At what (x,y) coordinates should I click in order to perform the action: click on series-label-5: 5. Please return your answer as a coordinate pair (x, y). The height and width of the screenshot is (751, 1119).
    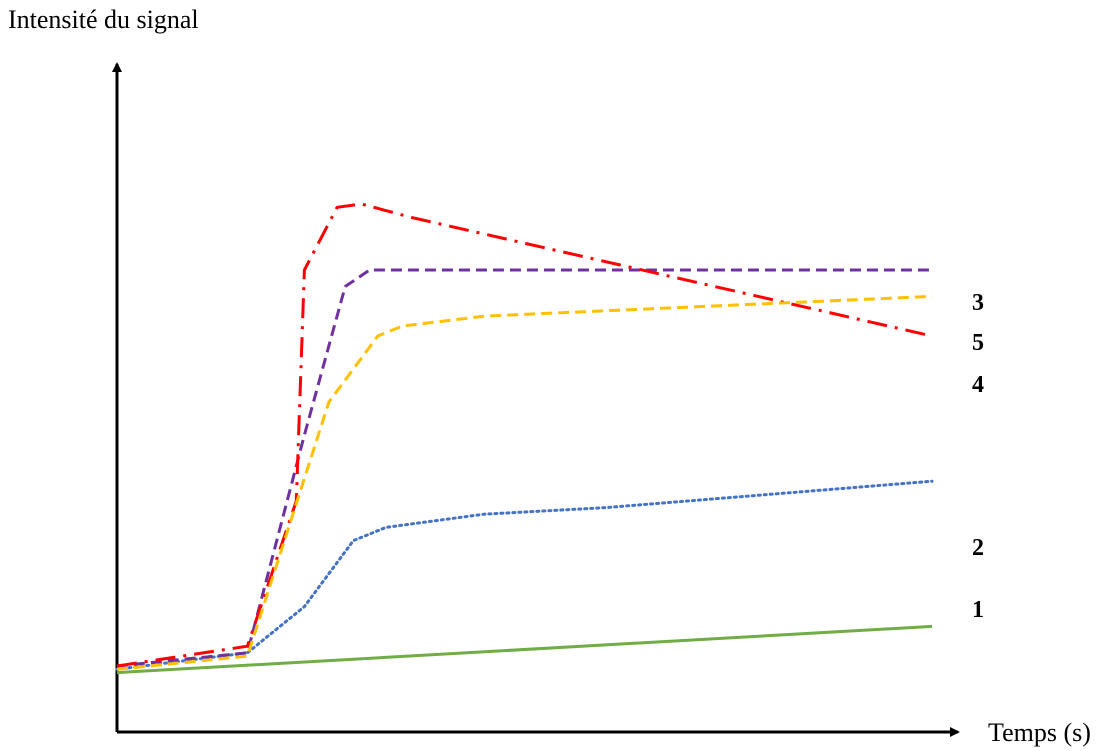
    Looking at the image, I should click on (978, 343).